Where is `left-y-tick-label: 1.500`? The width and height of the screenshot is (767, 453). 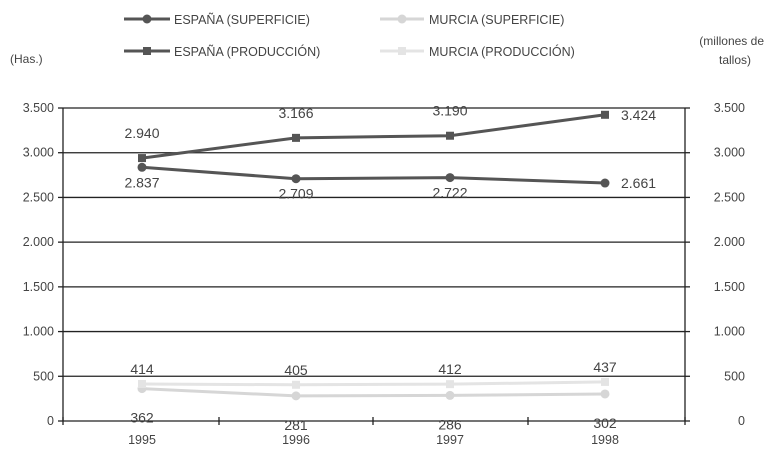
left-y-tick-label: 1.500 is located at coordinates (38, 287).